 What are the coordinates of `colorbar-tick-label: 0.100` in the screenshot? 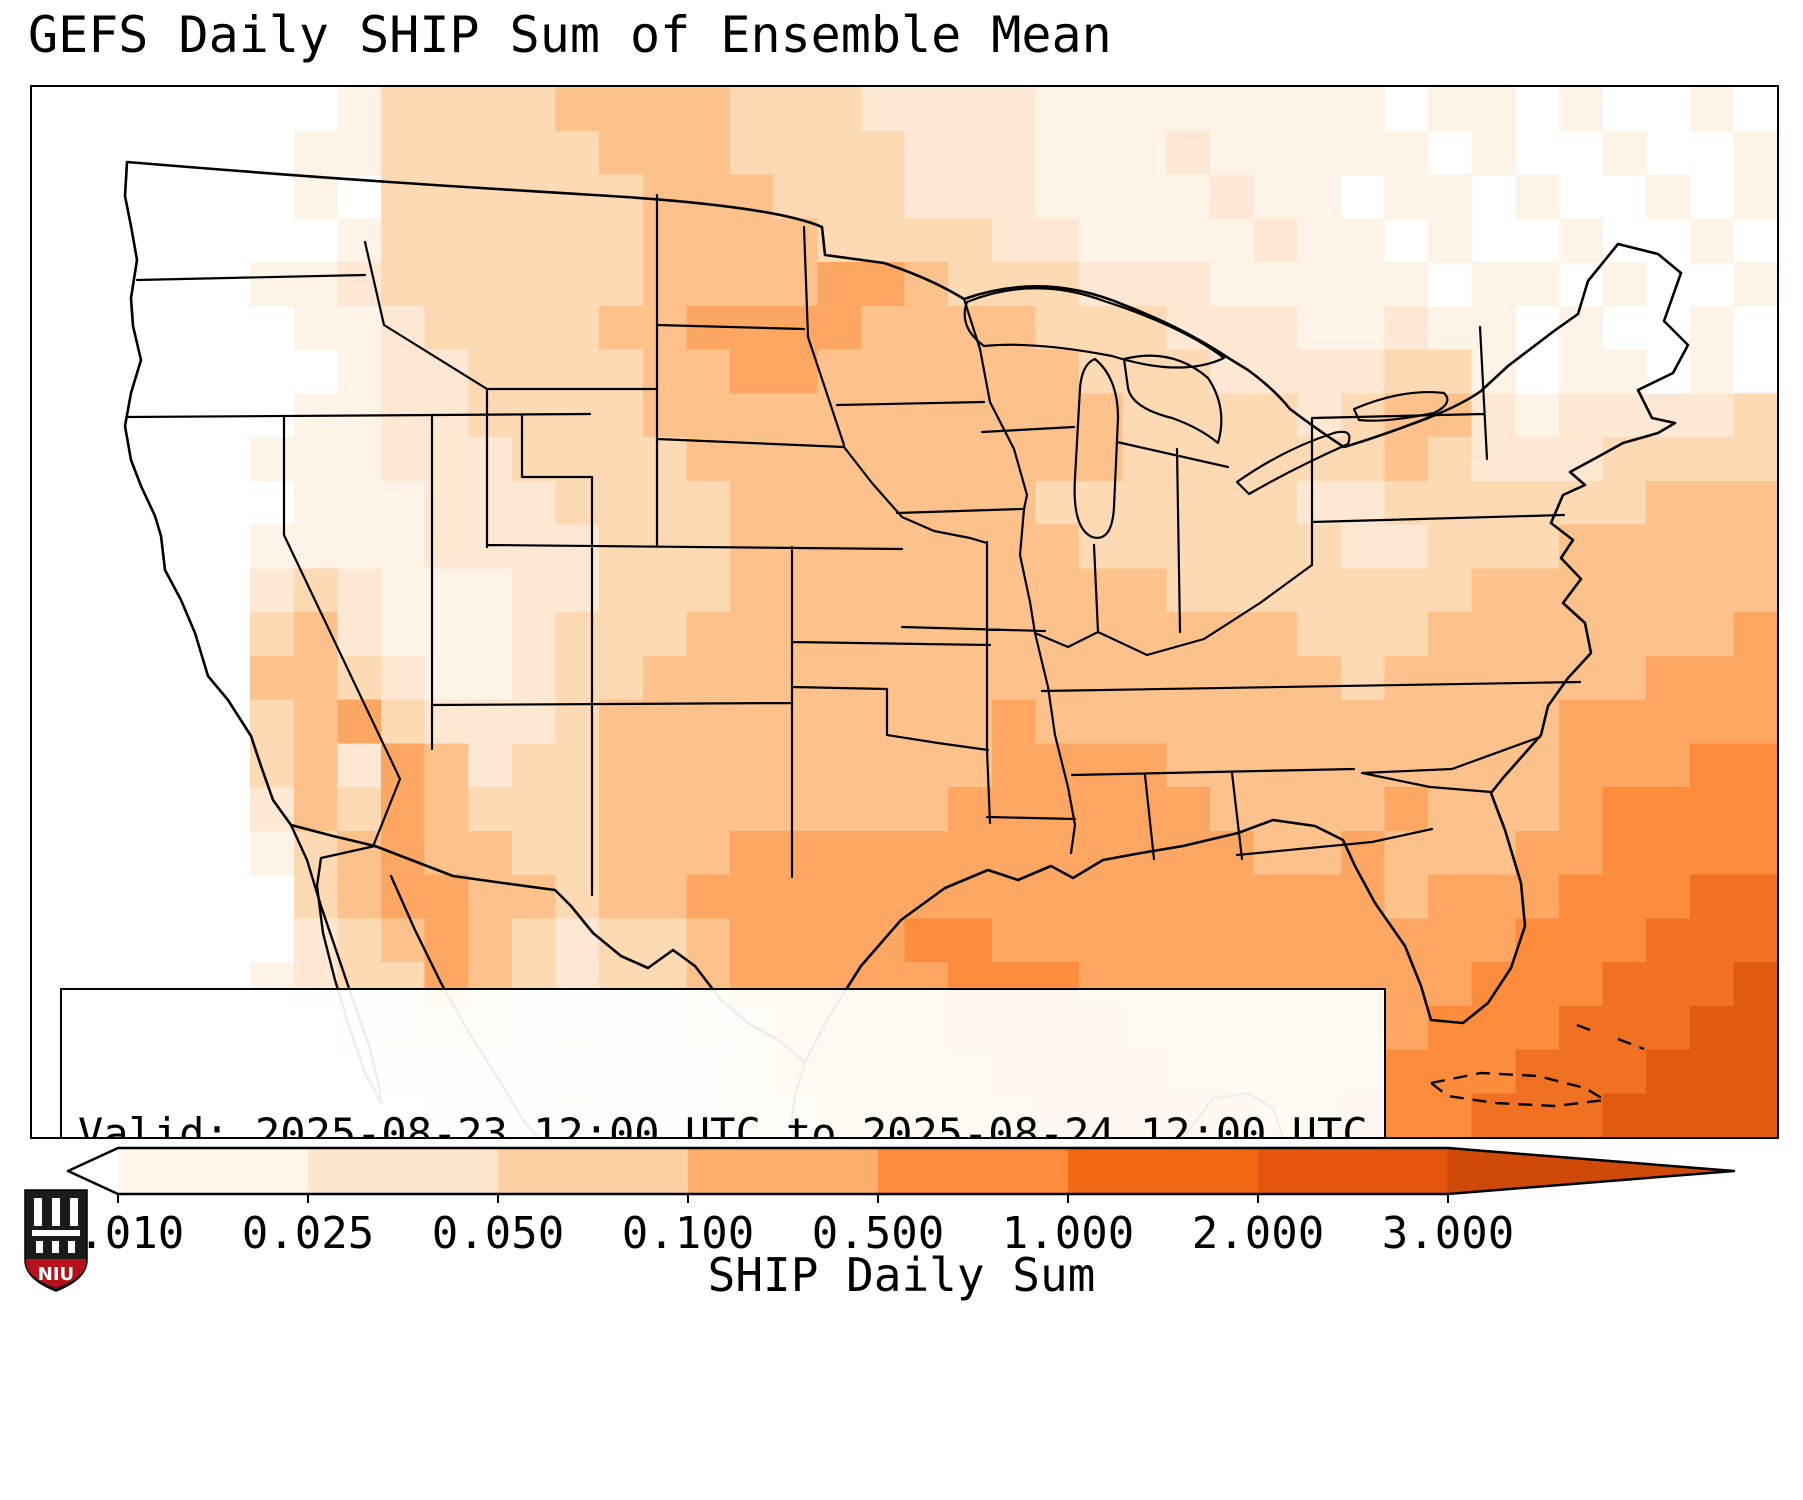 It's located at (688, 1233).